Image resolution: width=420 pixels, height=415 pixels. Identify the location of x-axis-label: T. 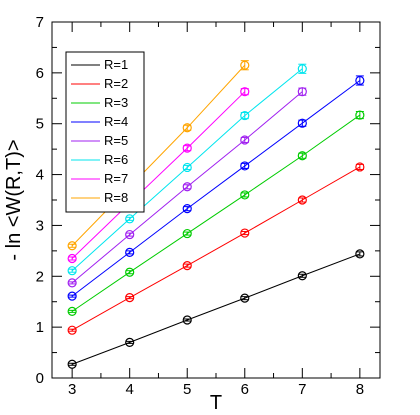
(216, 403).